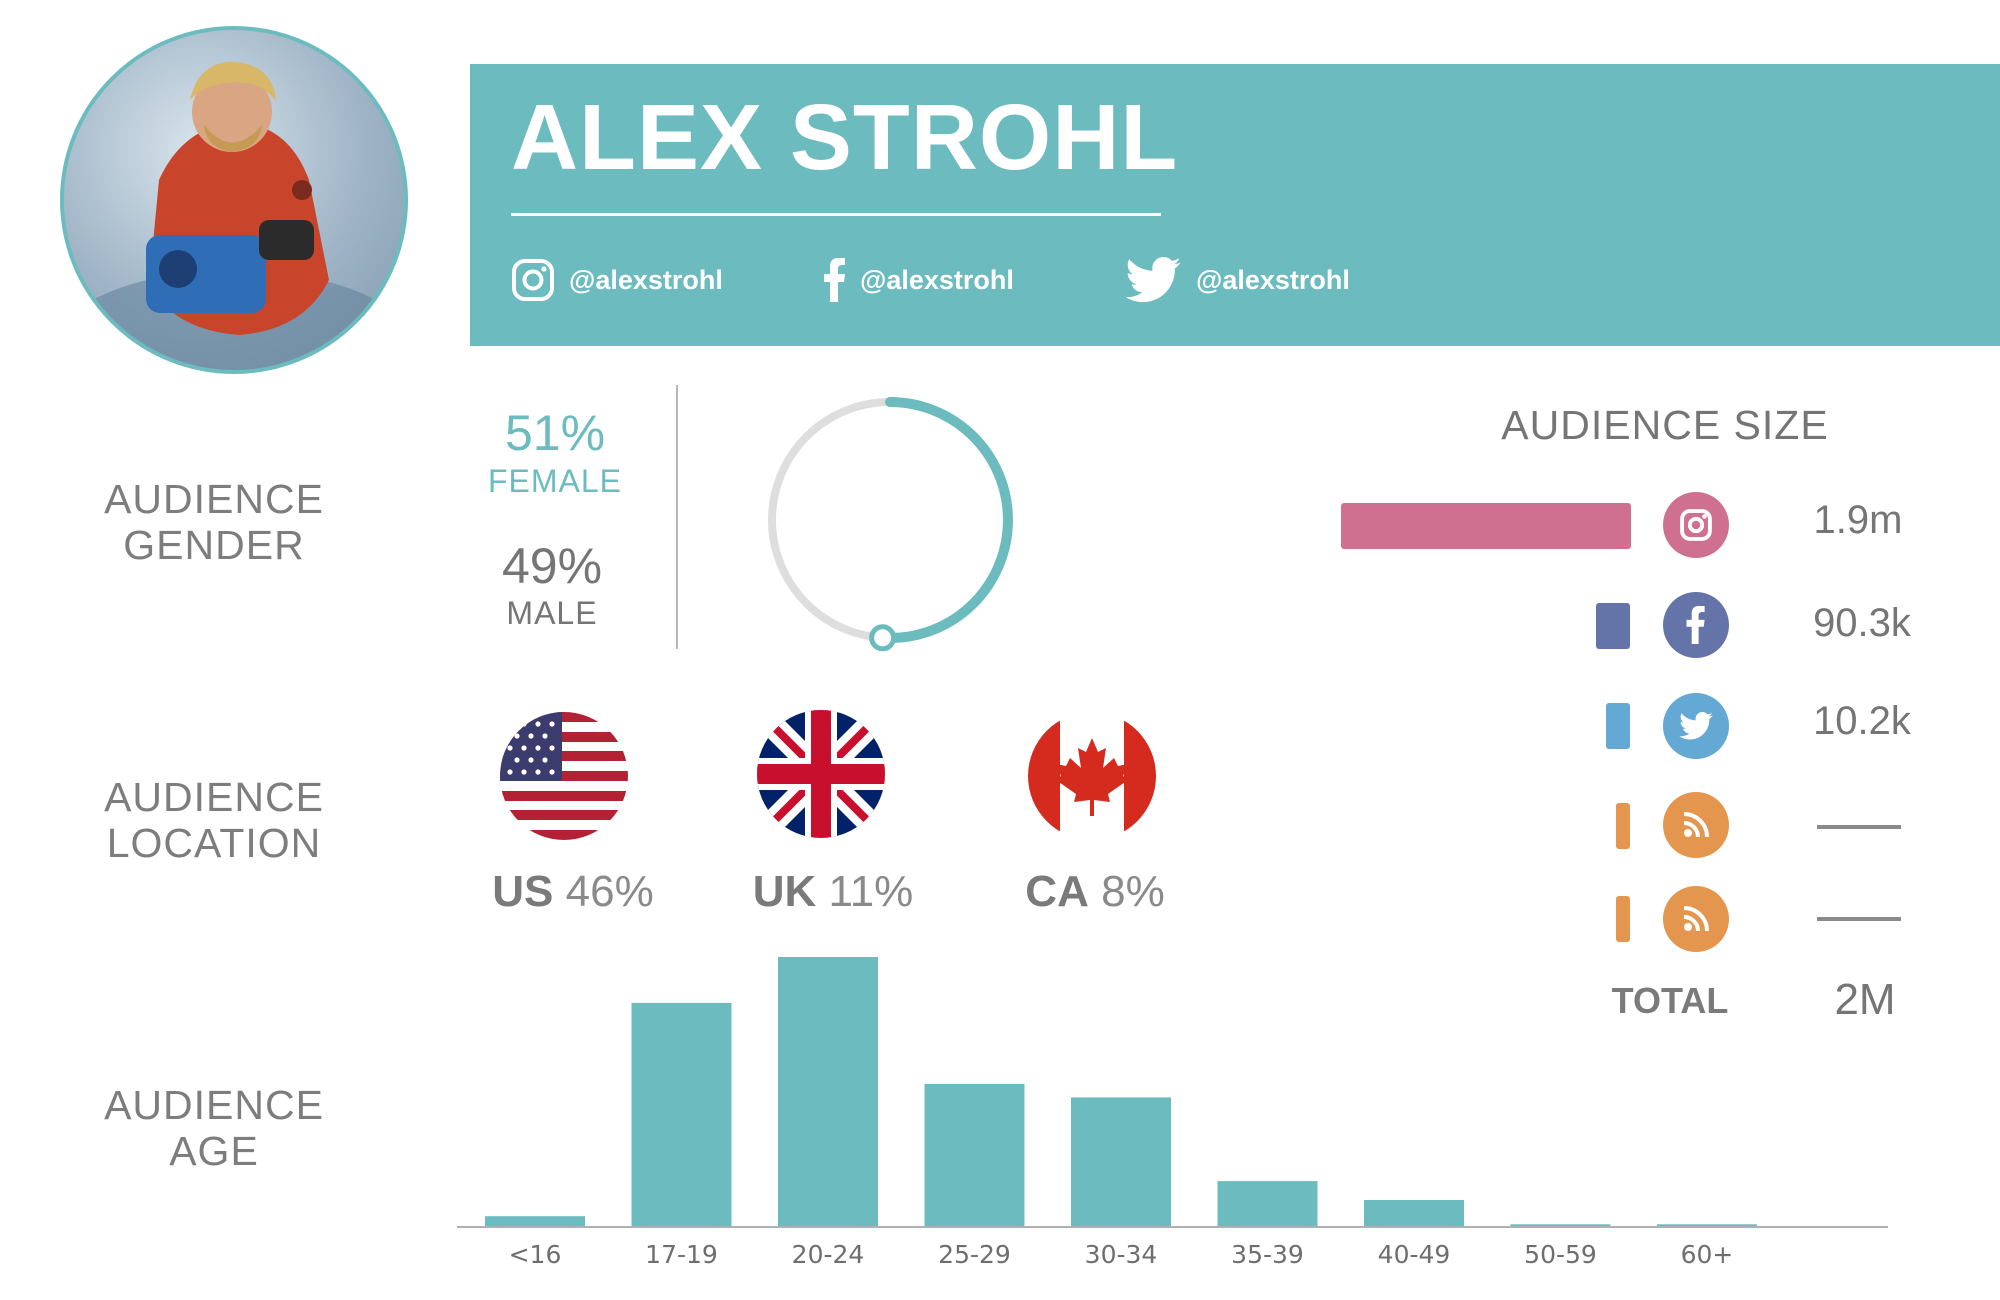  Describe the element at coordinates (1862, 721) in the screenshot. I see `twitter-size-value: 10.2k` at that location.